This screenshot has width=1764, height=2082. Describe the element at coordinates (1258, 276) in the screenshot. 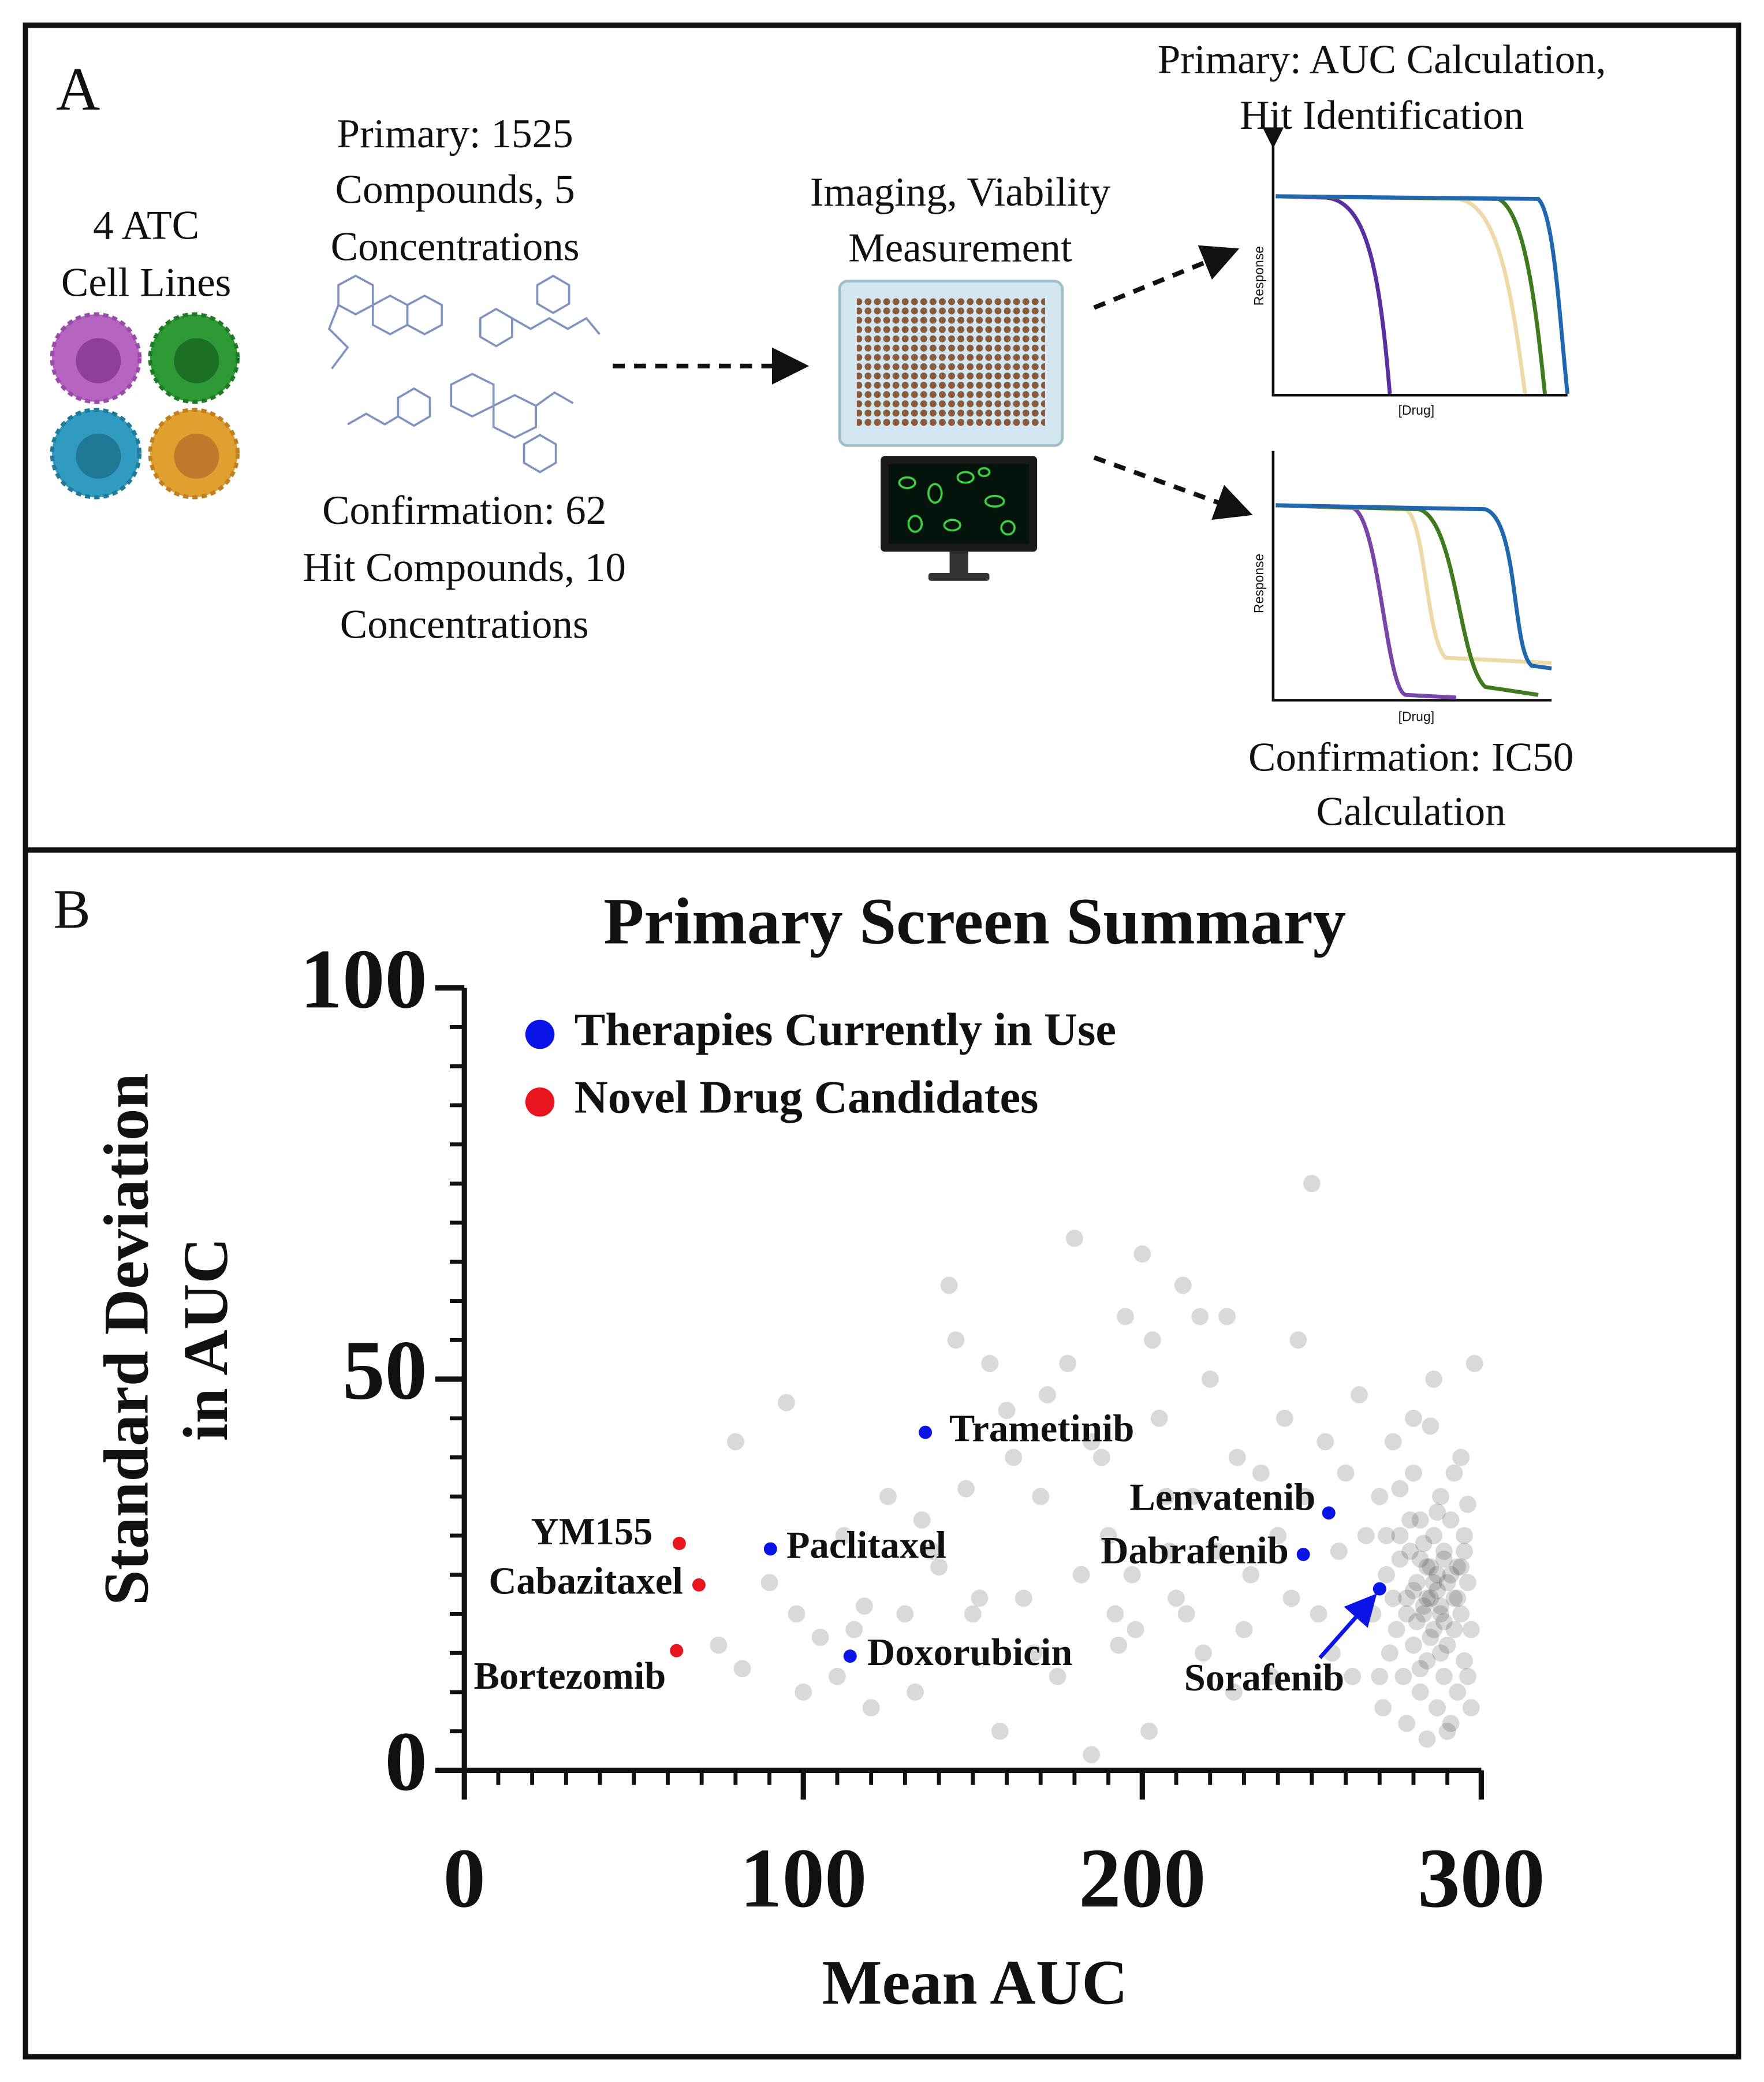

I see `axis-label: Response` at that location.